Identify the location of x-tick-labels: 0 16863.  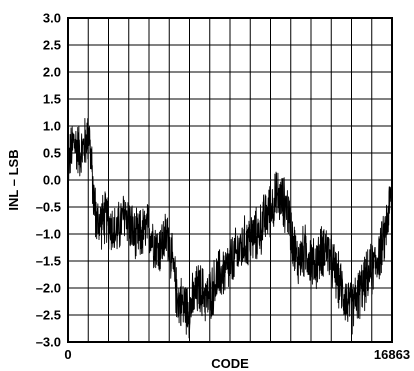
(237, 354).